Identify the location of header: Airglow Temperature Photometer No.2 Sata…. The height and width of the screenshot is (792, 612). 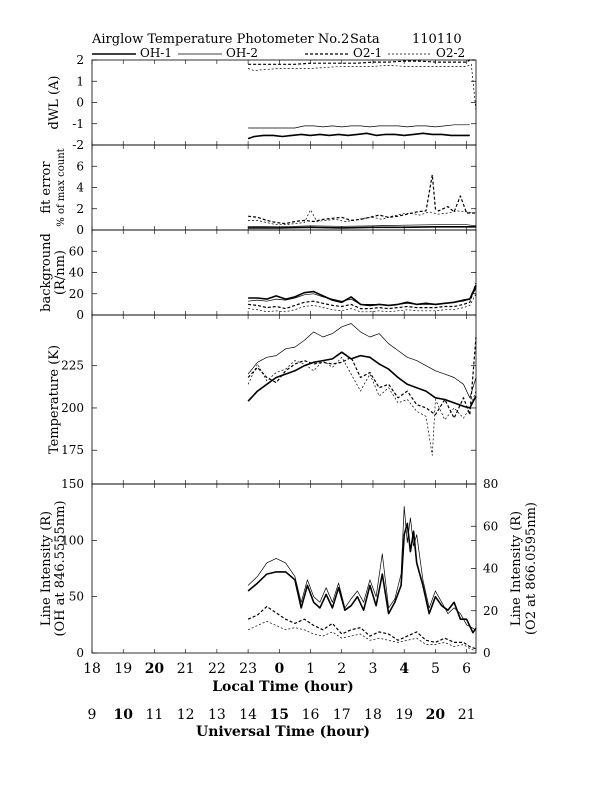
(276, 39).